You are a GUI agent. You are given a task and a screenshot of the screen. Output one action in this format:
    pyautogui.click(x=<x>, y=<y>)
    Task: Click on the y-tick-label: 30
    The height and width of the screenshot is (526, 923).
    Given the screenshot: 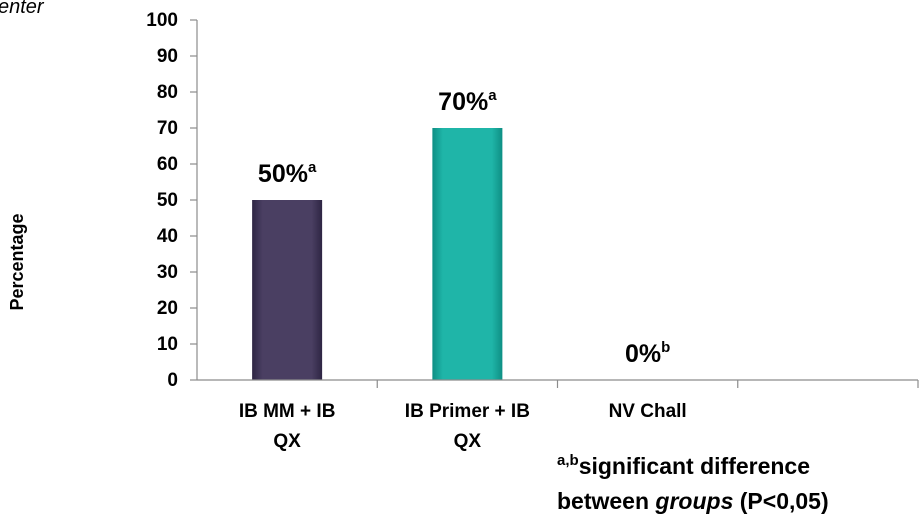 What is the action you would take?
    pyautogui.click(x=167, y=272)
    